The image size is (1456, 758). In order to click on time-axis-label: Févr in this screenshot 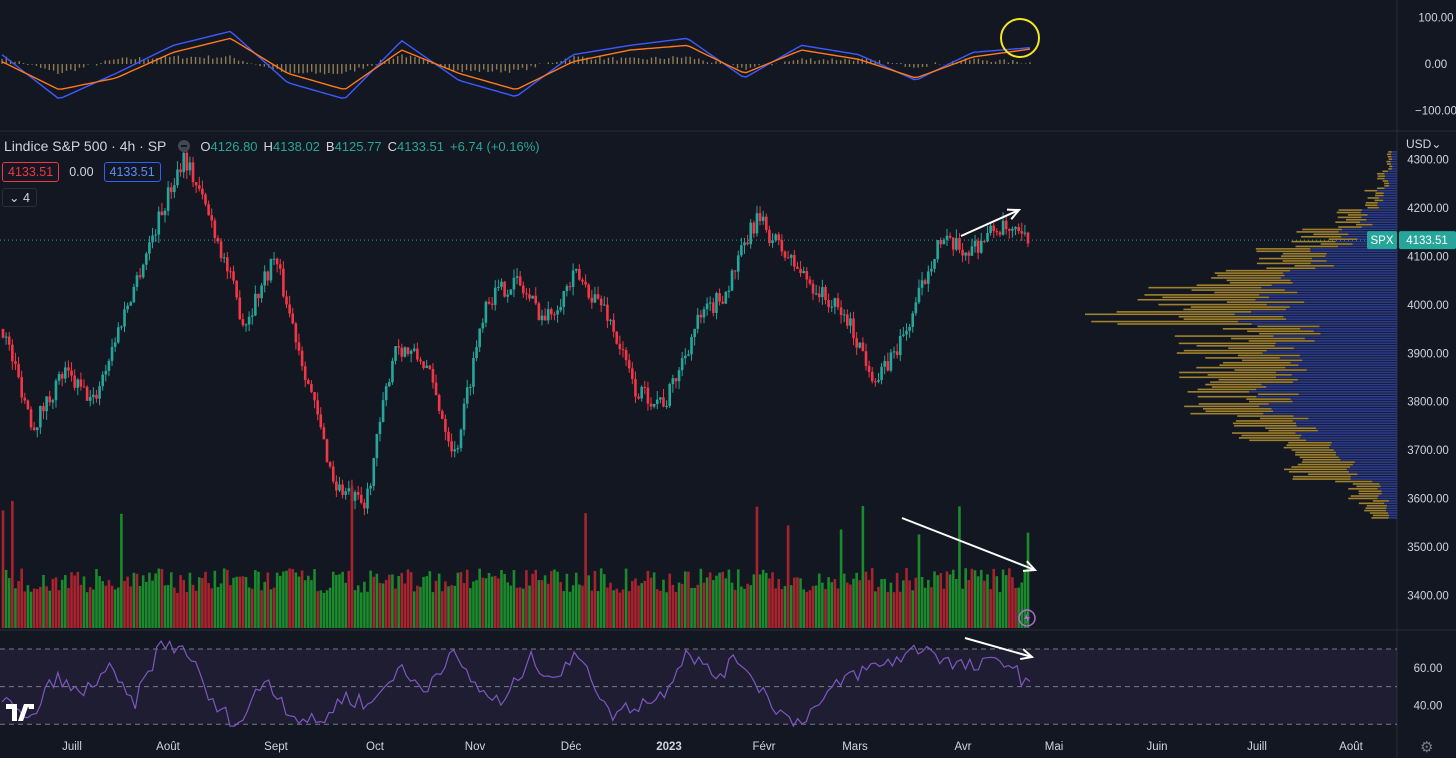, I will do `click(764, 747)`.